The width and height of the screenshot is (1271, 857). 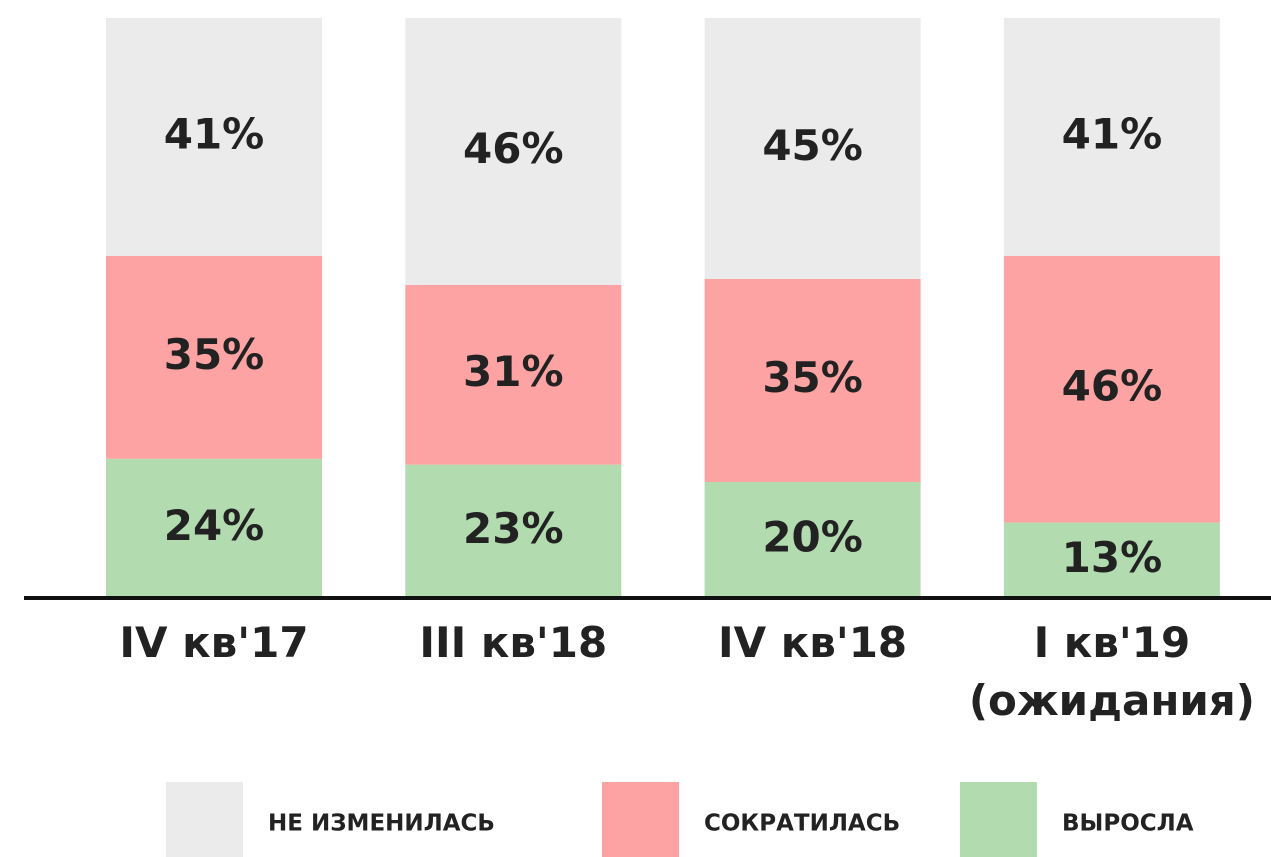 What do you see at coordinates (1111, 671) in the screenshot?
I see `x-tick-label: I кв'19 (ожидания)` at bounding box center [1111, 671].